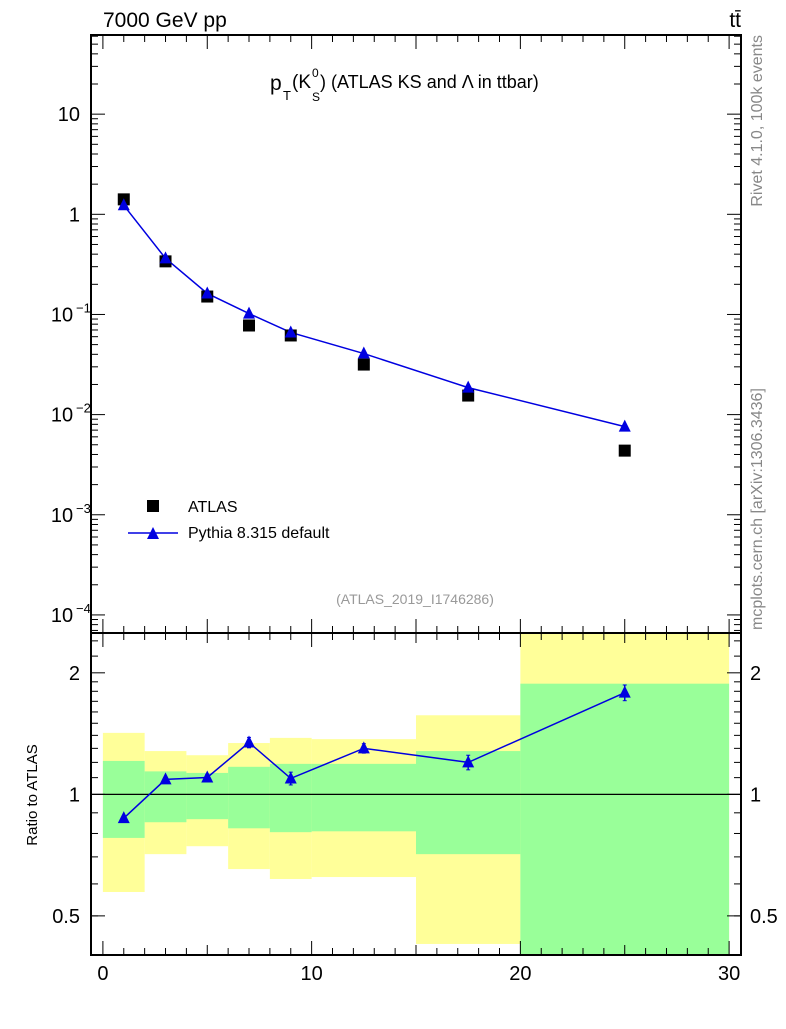 This screenshot has width=786, height=1029. What do you see at coordinates (301, 82) in the screenshot?
I see `title-k: (K` at bounding box center [301, 82].